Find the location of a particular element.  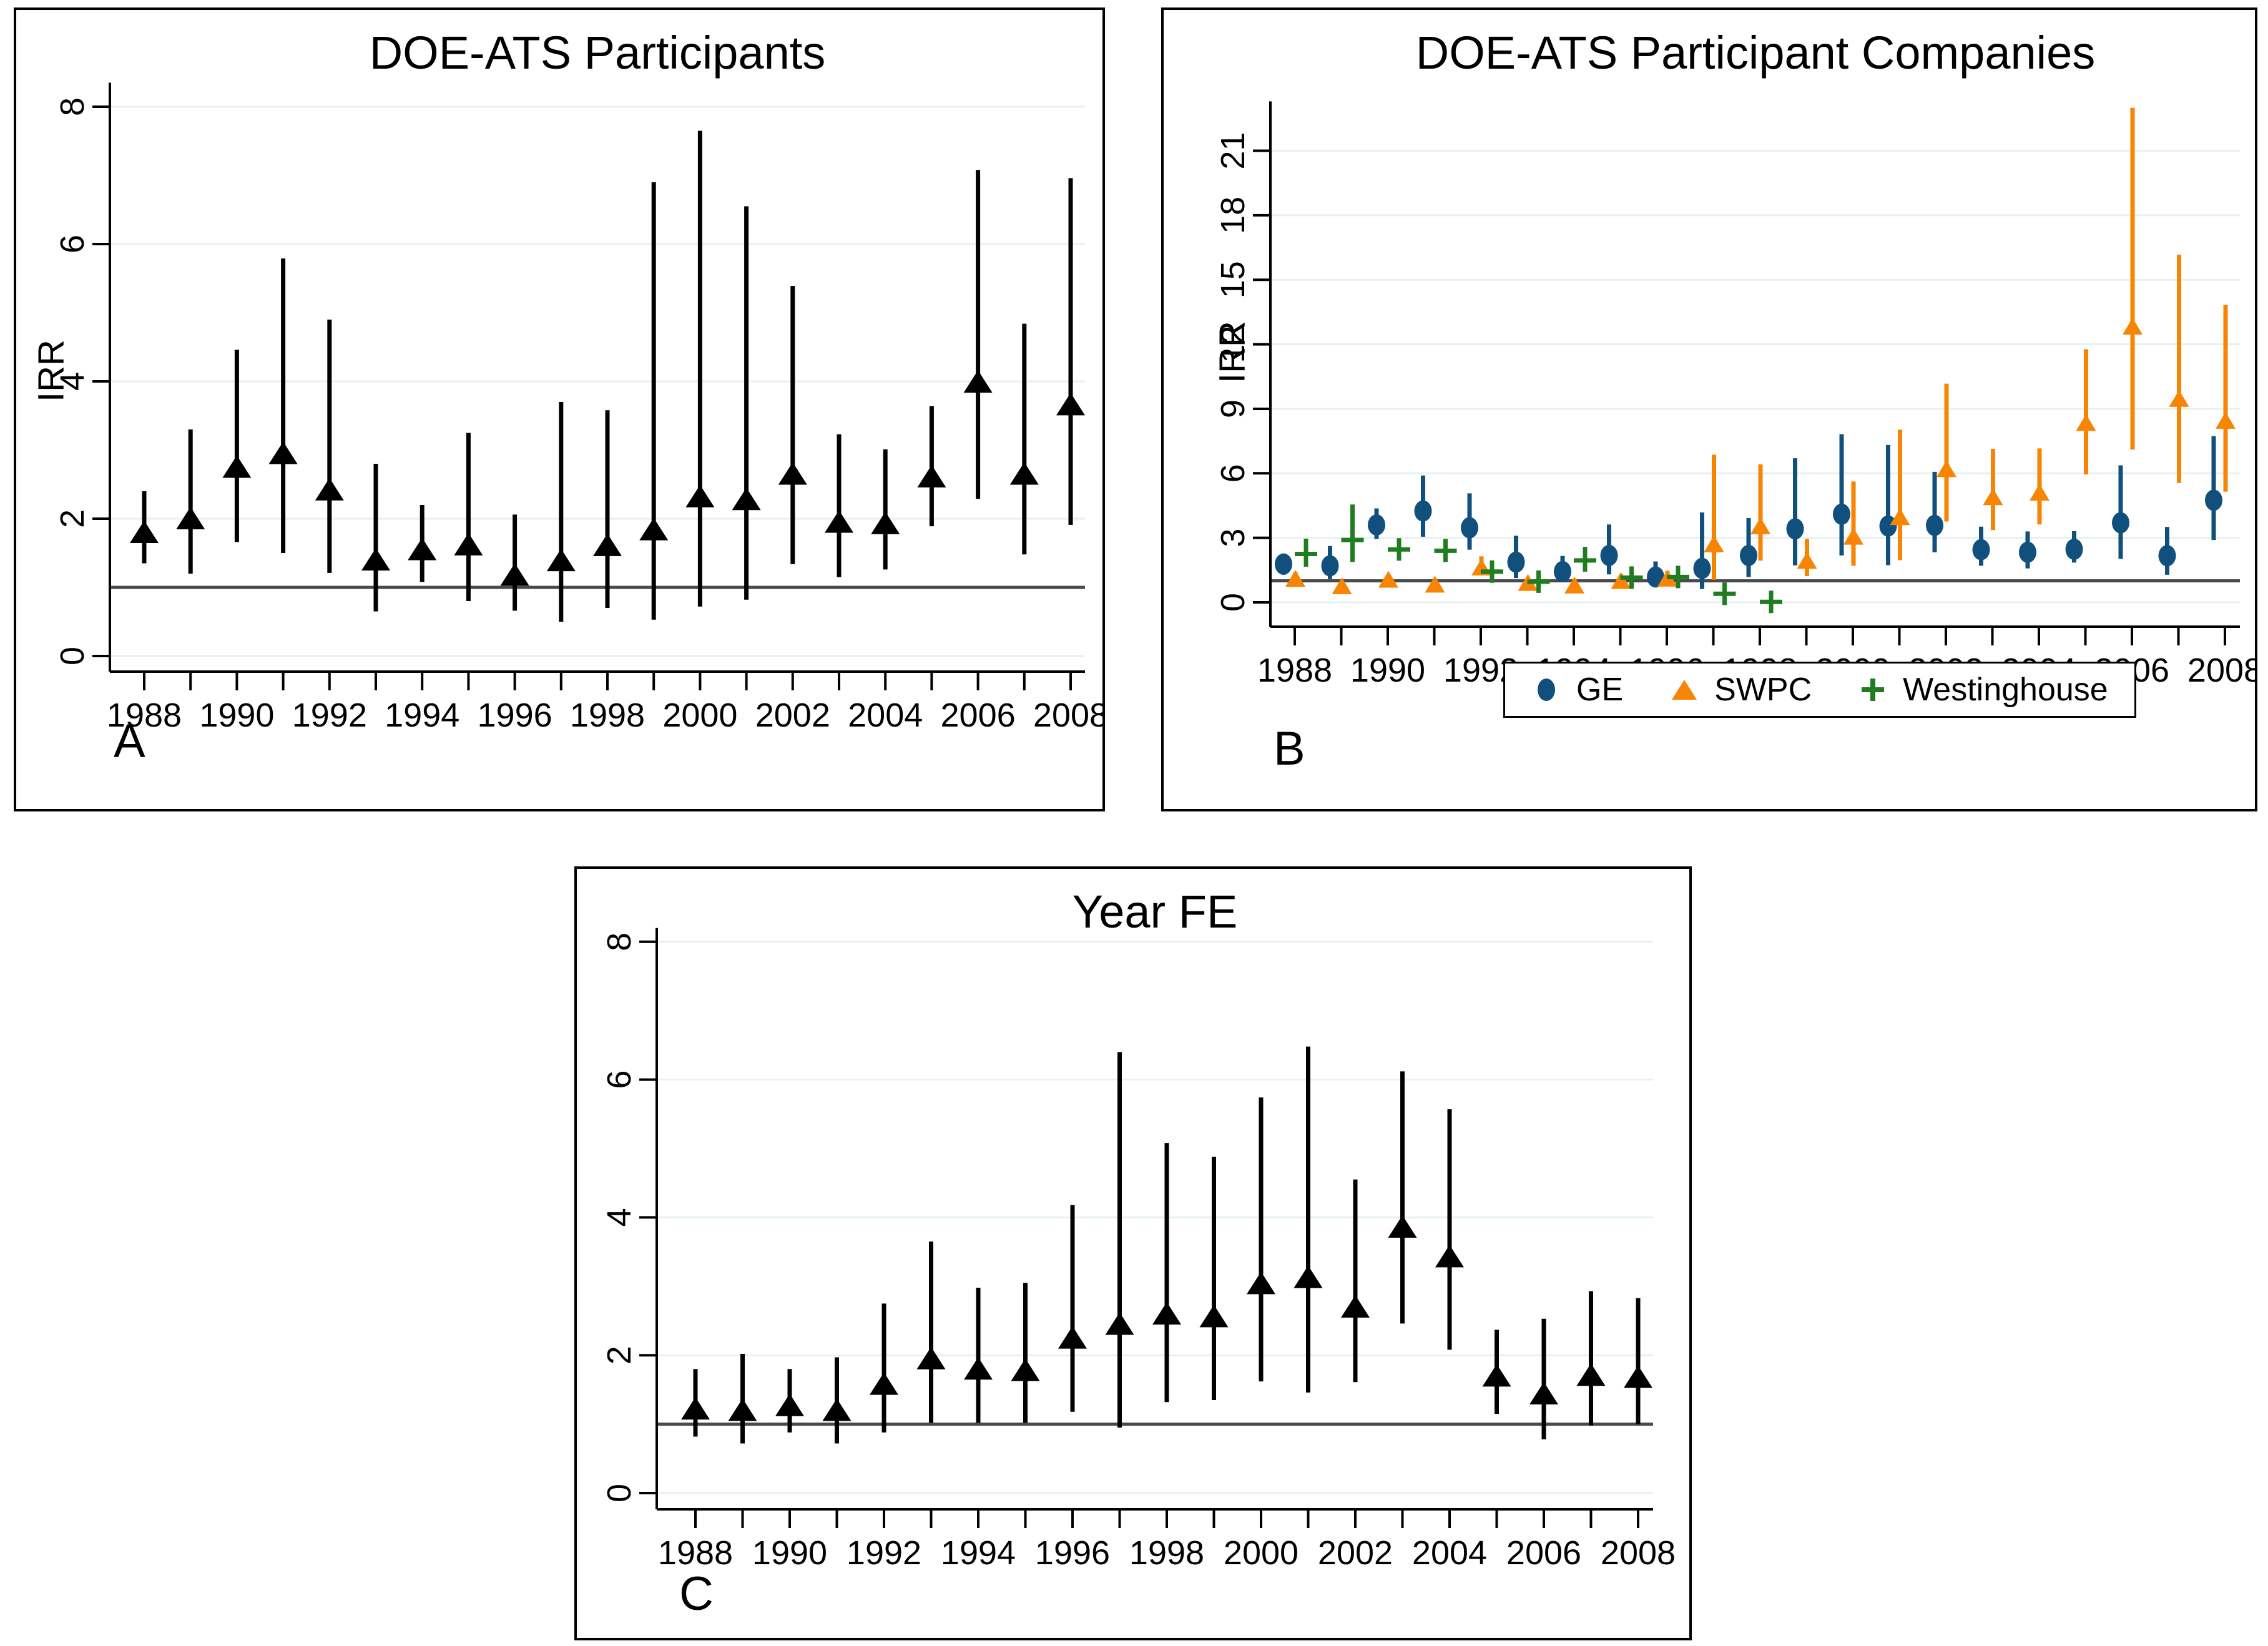

panel-a-title: DOE-ATS Participants is located at coordinates (597, 53).